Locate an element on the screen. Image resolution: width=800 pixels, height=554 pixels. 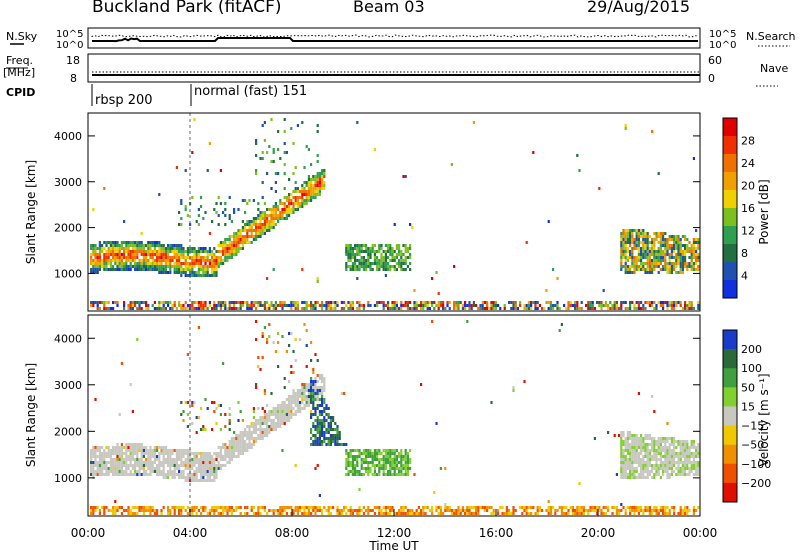
colorbar-tick-label: 15 is located at coordinates (748, 406).